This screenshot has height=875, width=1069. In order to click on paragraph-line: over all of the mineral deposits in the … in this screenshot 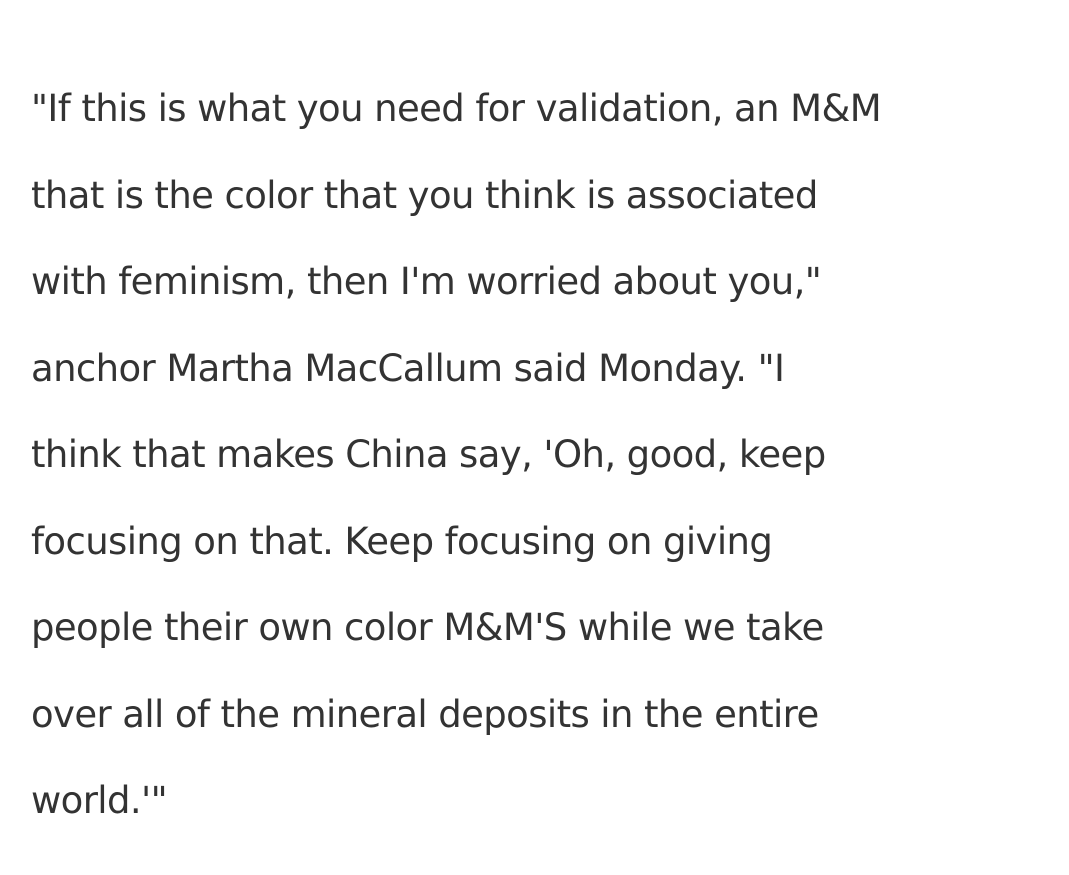, I will do `click(425, 714)`.